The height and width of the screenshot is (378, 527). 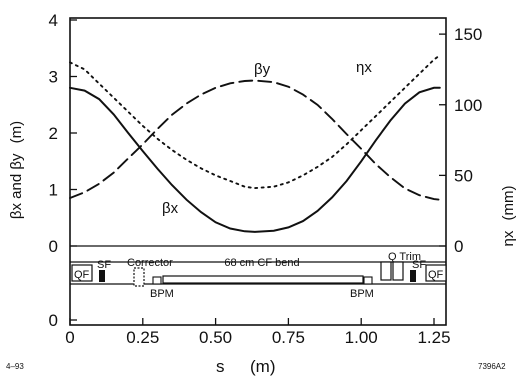 I want to click on qf-right-label: QF, so click(x=436, y=275).